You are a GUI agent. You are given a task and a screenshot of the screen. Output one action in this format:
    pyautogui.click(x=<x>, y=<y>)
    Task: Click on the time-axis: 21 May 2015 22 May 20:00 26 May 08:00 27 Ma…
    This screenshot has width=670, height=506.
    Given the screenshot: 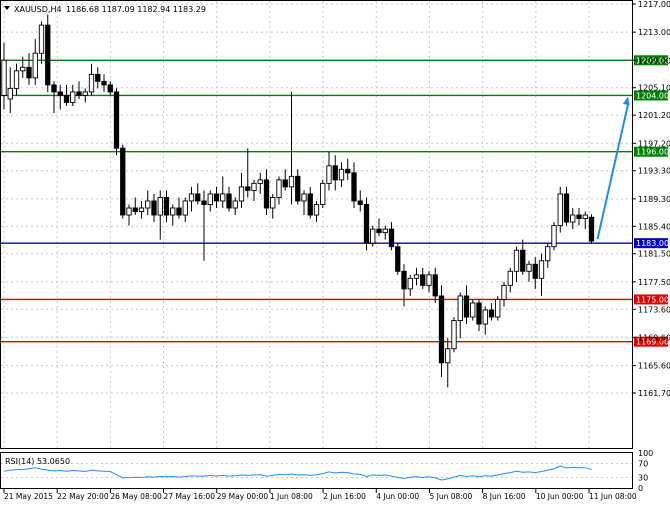 What is the action you would take?
    pyautogui.click(x=320, y=495)
    